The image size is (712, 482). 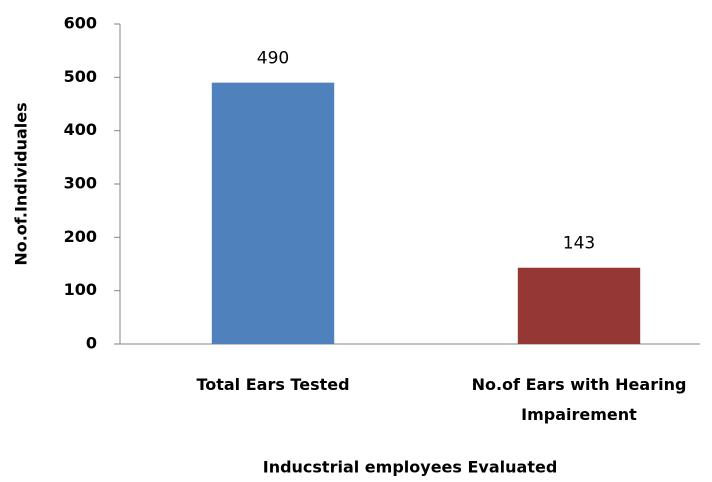 What do you see at coordinates (21, 183) in the screenshot?
I see `y-axis-title: No.of.Individuales` at bounding box center [21, 183].